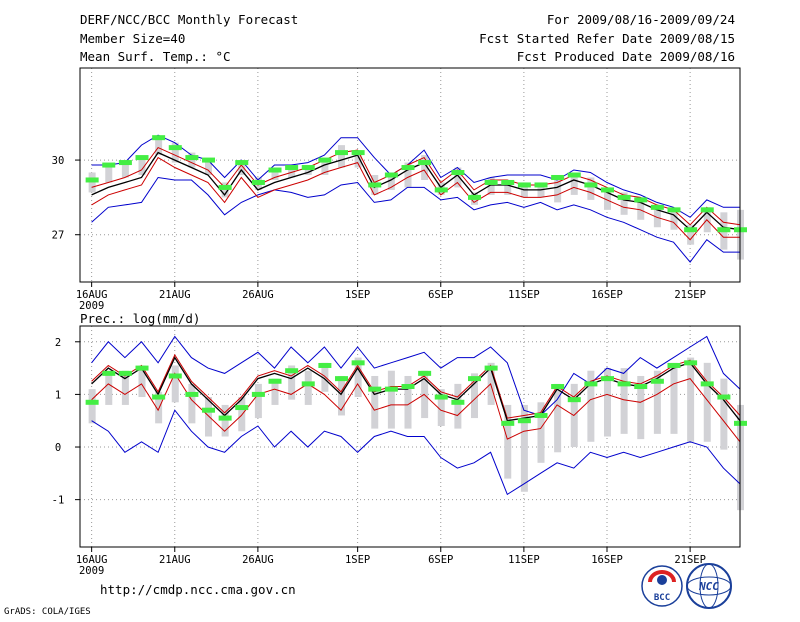  Describe the element at coordinates (132, 38) in the screenshot. I see `member-size-label: Member Size=40` at that location.